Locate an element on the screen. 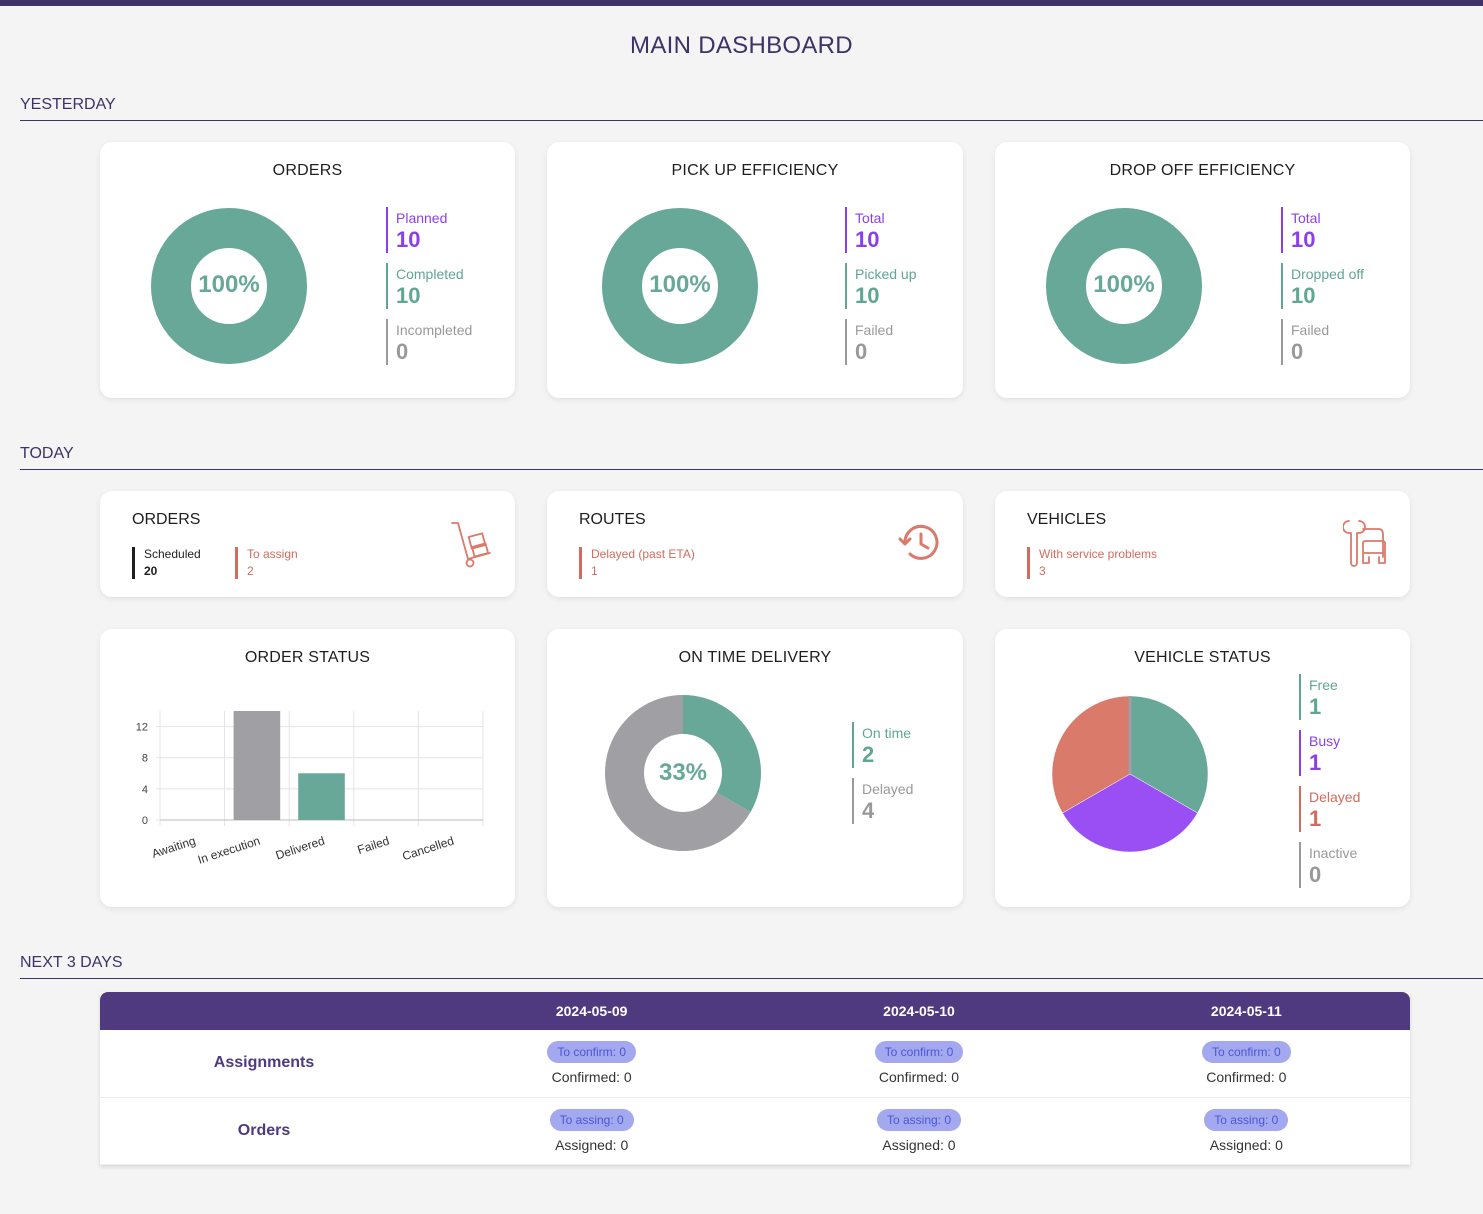 Image resolution: width=1483 pixels, height=1214 pixels. x-tick-label: Cancelled is located at coordinates (428, 849).